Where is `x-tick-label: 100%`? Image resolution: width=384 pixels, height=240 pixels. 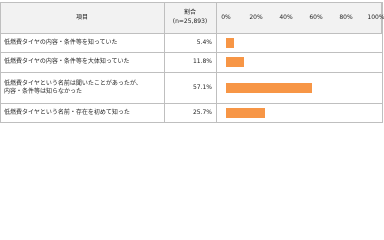 x-tick-label: 100% is located at coordinates (375, 17).